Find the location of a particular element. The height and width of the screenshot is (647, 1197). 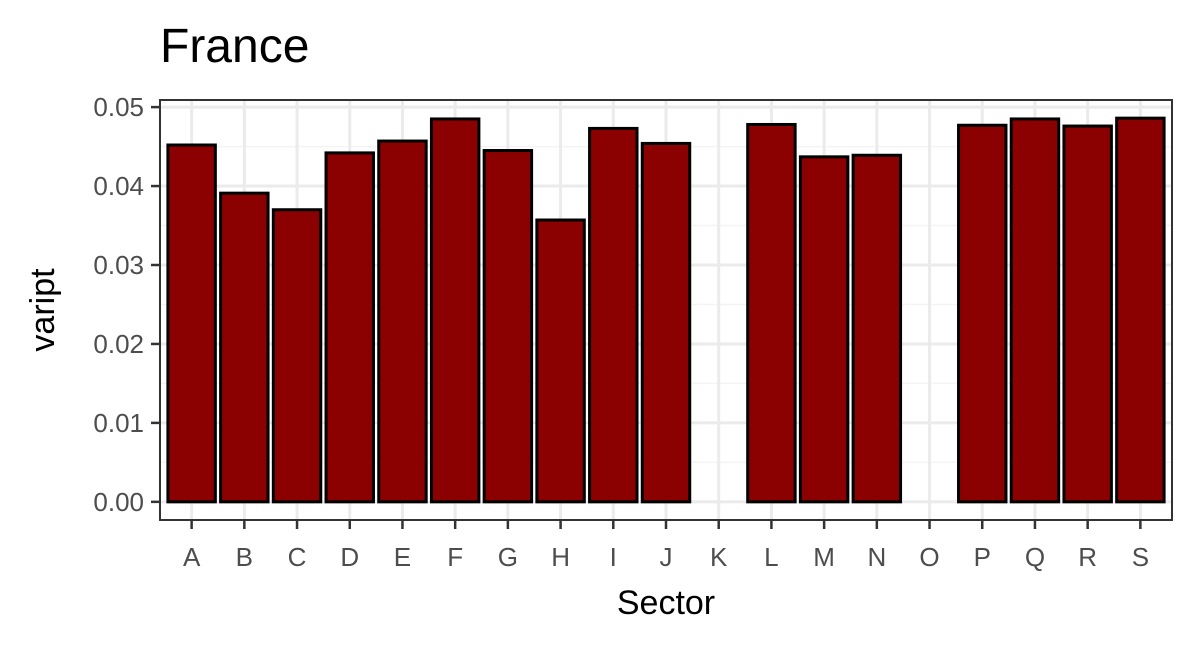

bar-G is located at coordinates (508, 326).